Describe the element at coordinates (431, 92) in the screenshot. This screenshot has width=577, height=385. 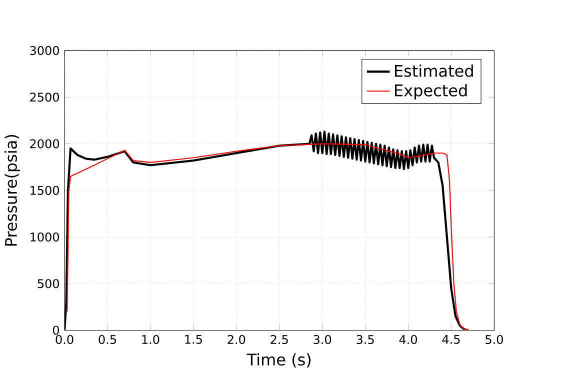
I see `legend-label: Expected` at that location.